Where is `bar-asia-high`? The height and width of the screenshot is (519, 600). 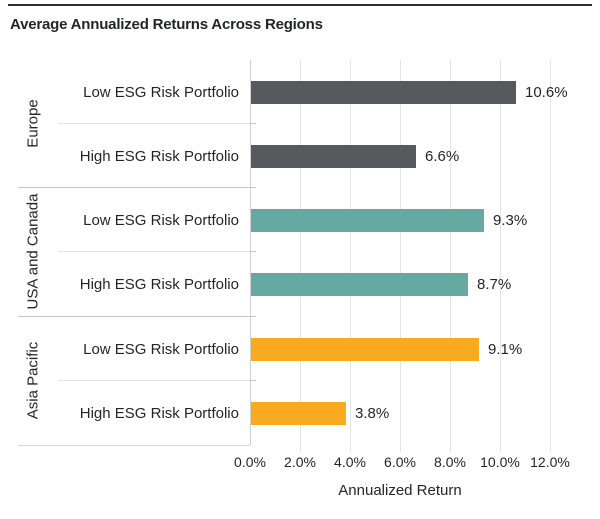 bar-asia-high is located at coordinates (298, 413).